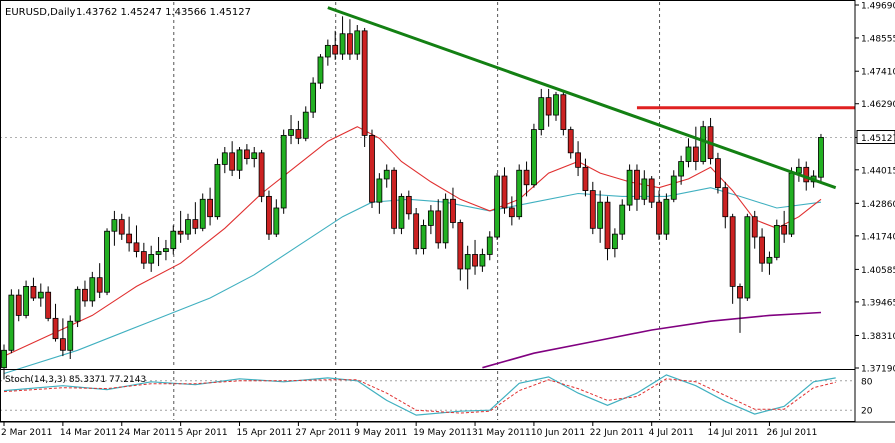 The image size is (895, 443). I want to click on x-tick-label-1: 14 Mar 2011, so click(88, 433).